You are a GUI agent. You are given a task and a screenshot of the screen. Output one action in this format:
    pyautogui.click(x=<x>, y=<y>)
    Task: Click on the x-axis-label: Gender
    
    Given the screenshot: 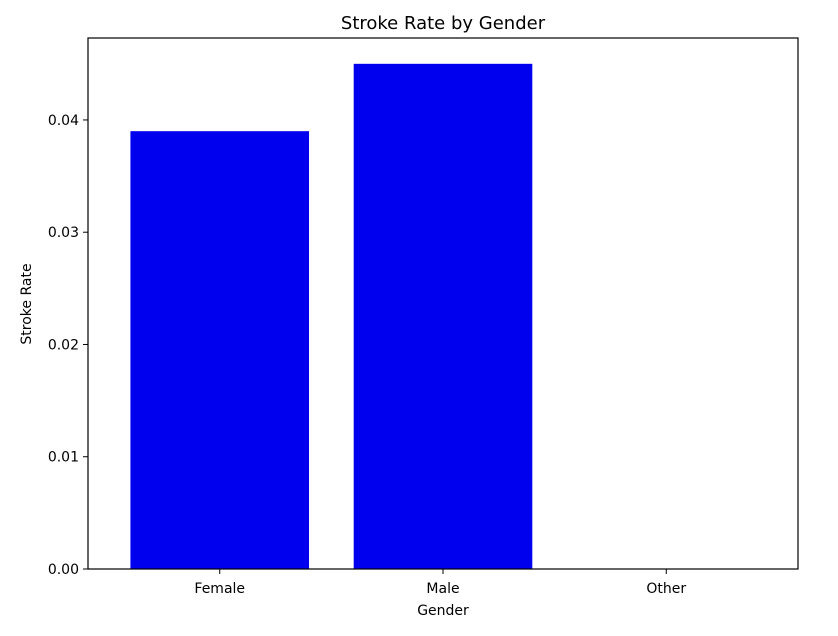 What is the action you would take?
    pyautogui.click(x=443, y=611)
    